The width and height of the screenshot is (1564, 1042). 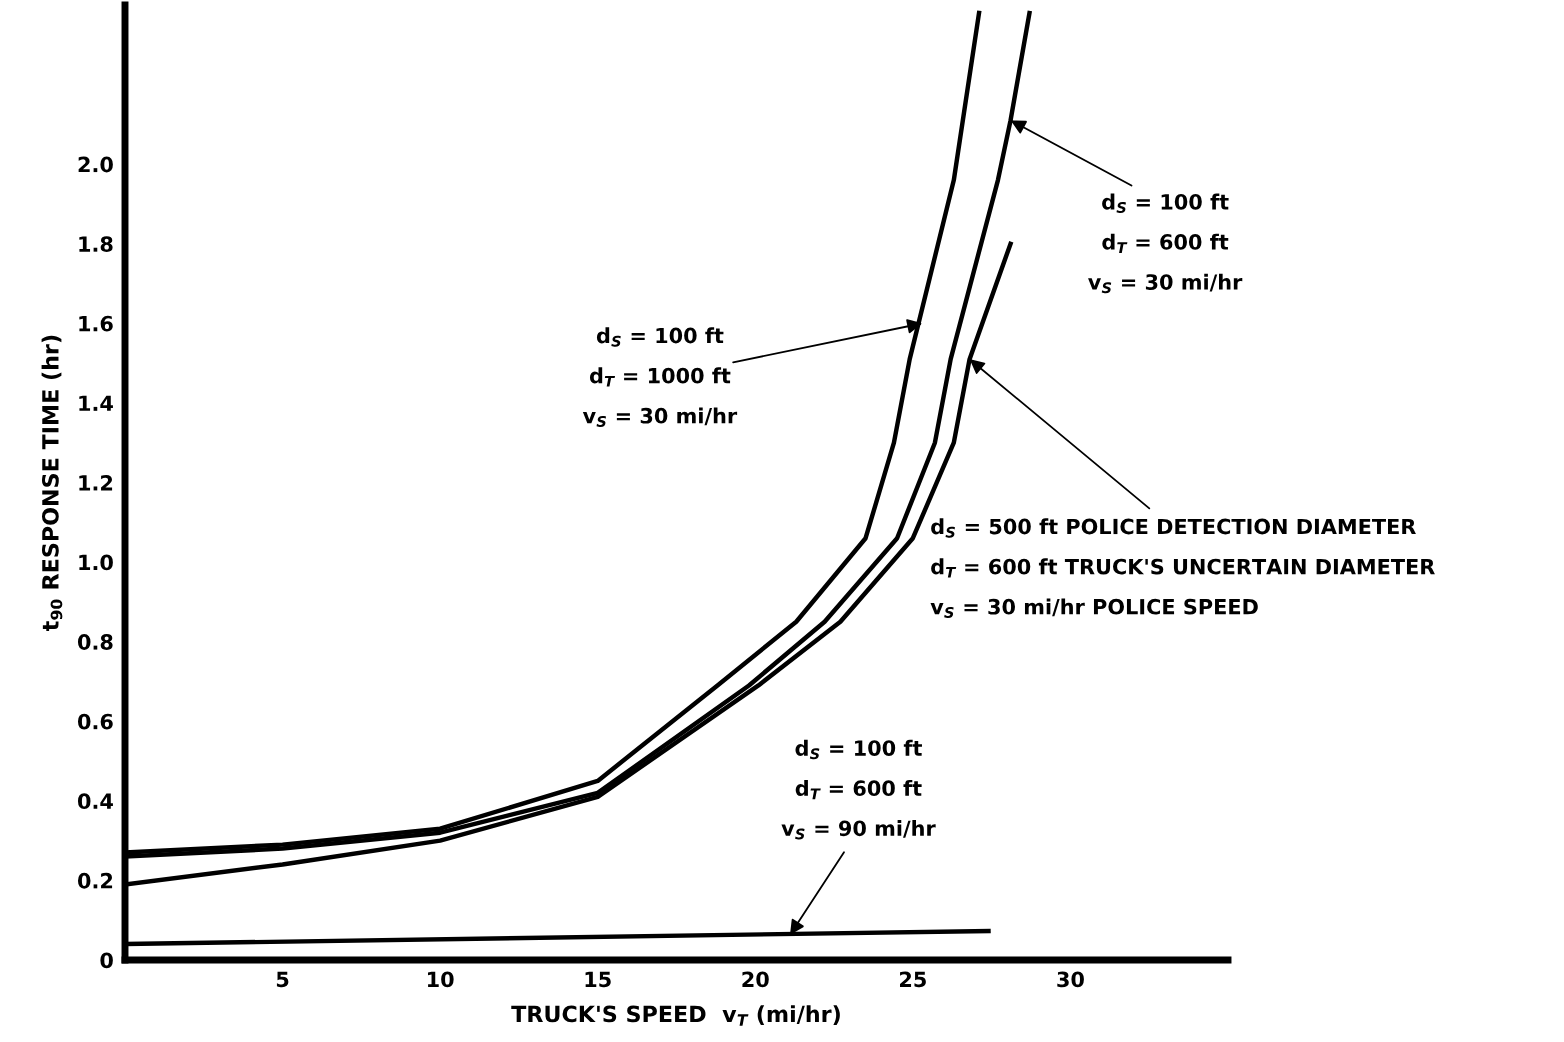 I want to click on y-tick-label: 1.8, so click(x=96, y=244).